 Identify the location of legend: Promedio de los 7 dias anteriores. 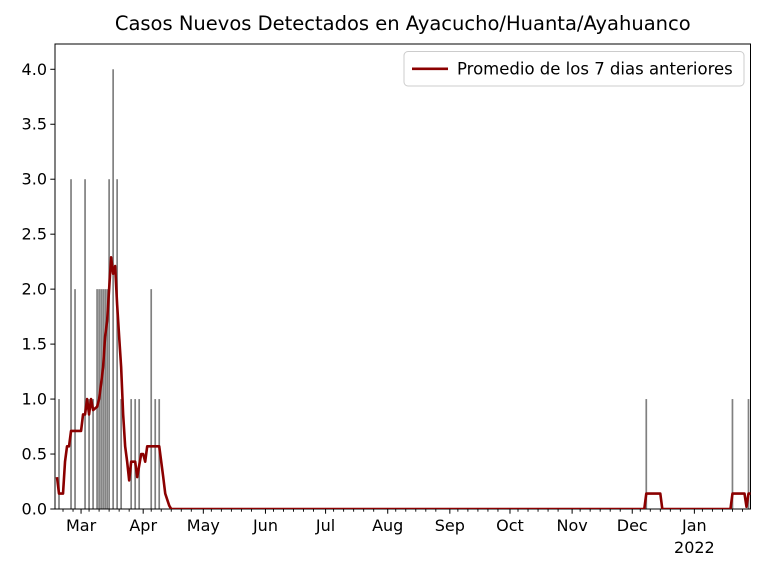
(574, 69).